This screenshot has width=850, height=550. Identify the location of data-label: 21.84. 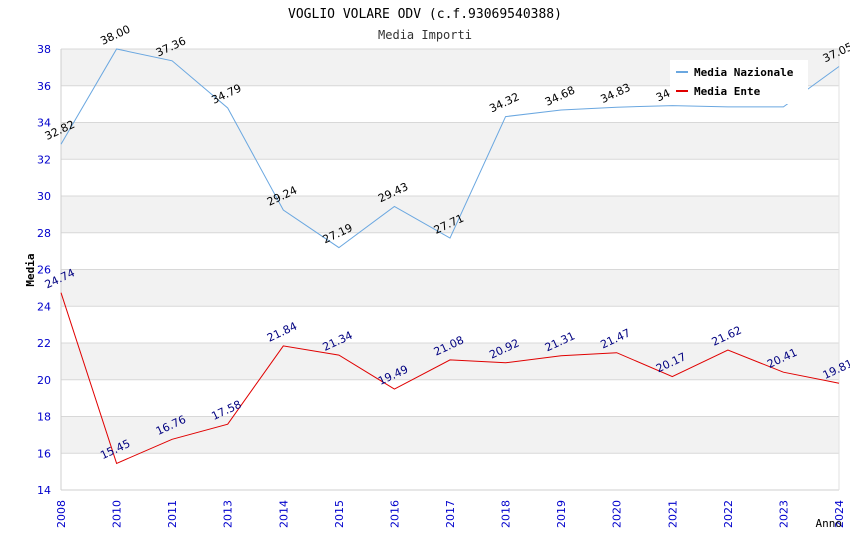
(282, 332).